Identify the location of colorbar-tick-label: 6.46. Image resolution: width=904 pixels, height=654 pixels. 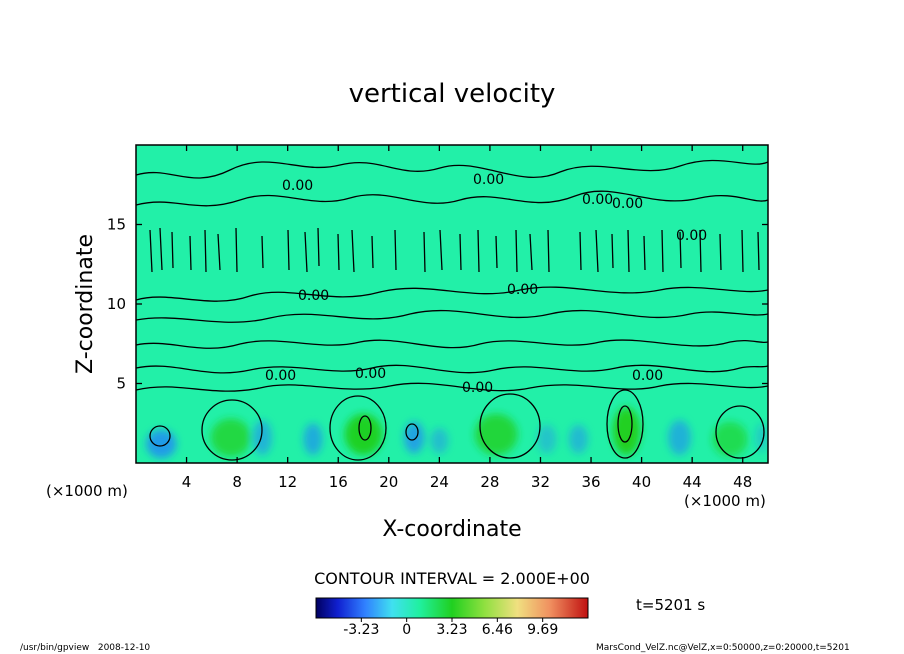
(497, 630).